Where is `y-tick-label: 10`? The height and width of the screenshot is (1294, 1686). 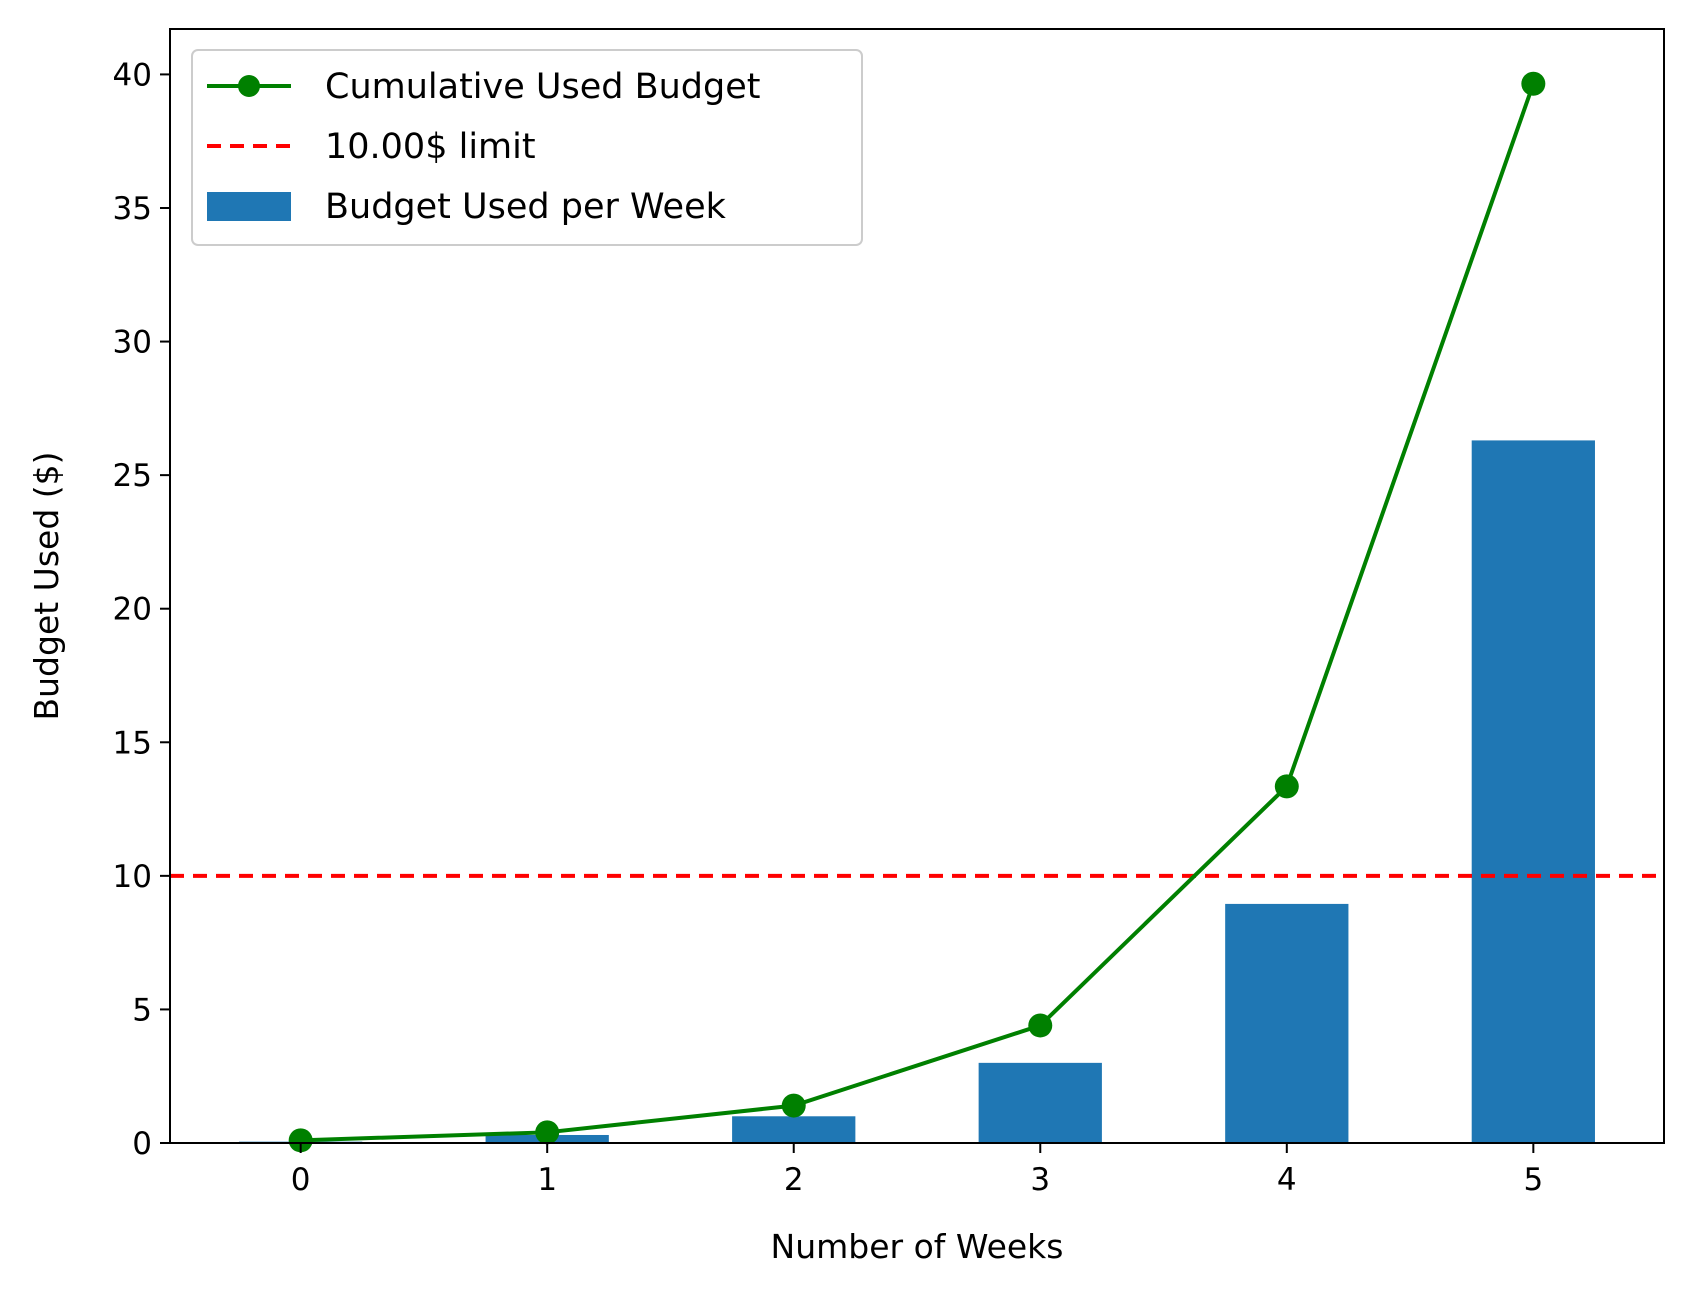
y-tick-label: 10 is located at coordinates (132, 877).